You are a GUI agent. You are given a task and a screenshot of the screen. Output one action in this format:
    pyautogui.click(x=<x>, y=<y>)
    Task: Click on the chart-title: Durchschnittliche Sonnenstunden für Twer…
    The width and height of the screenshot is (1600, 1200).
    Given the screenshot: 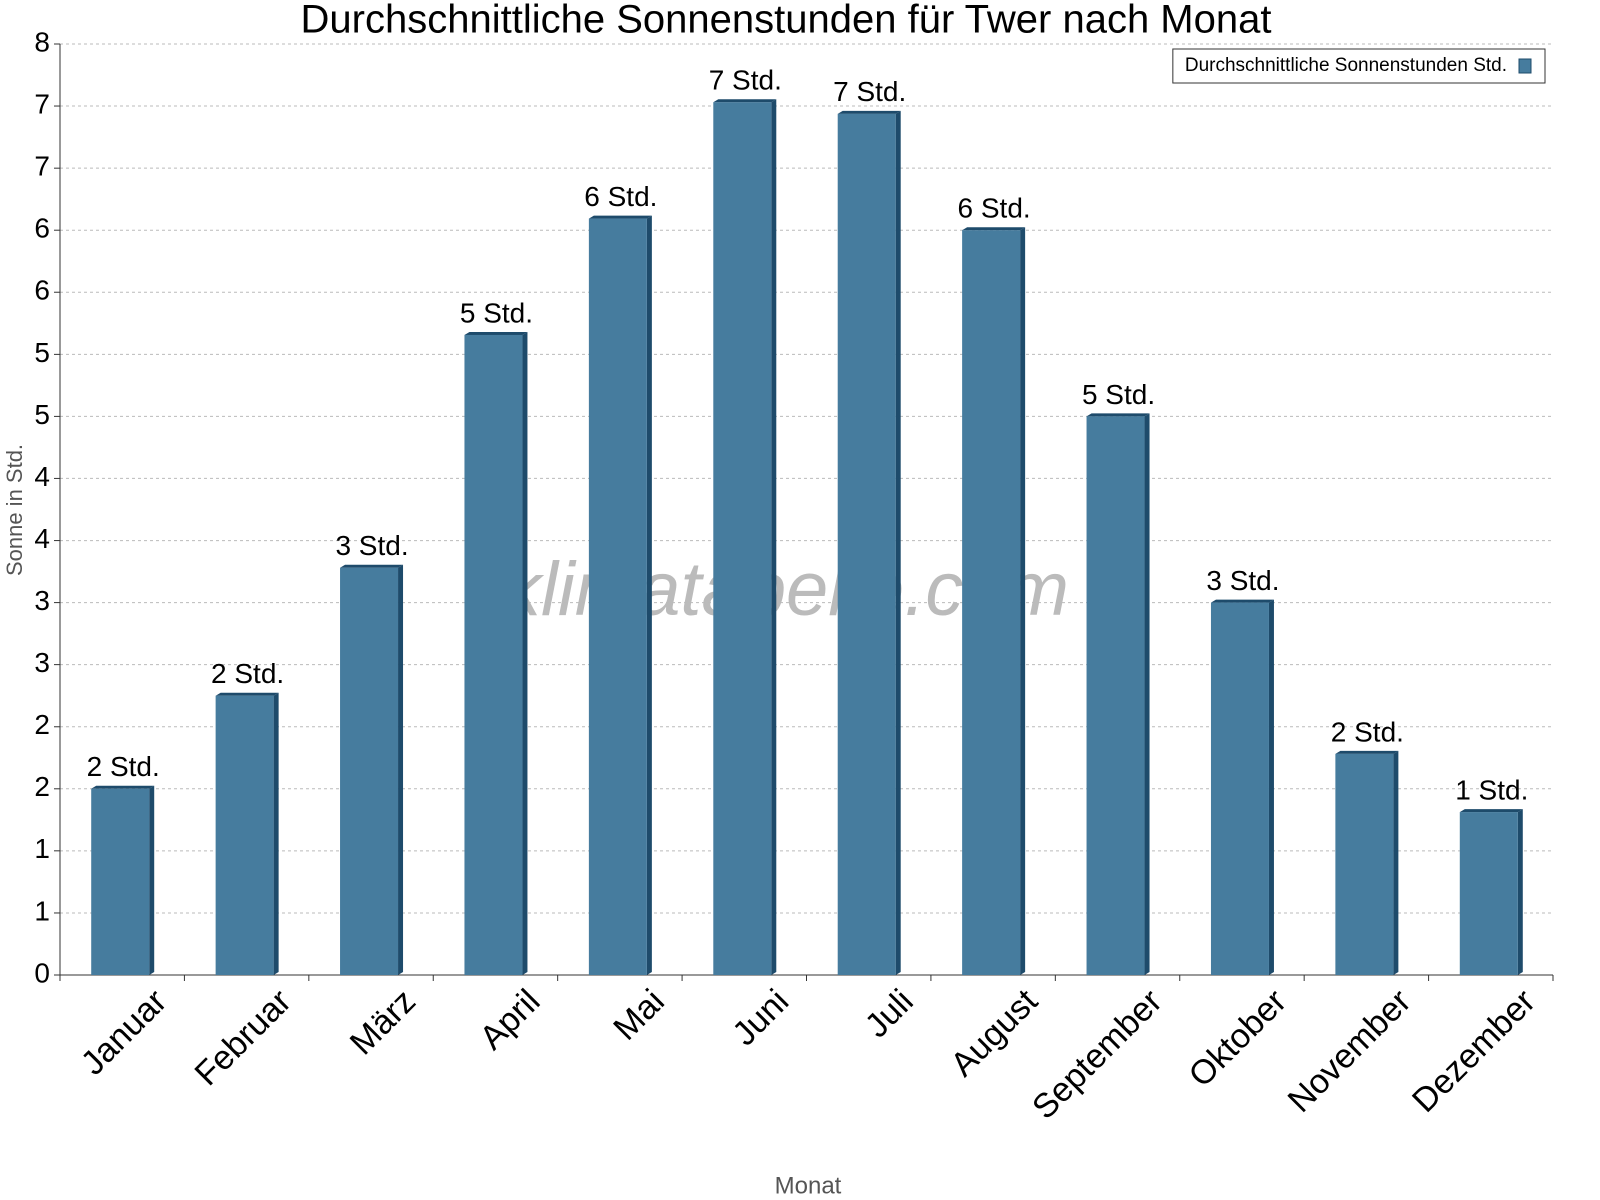 What is the action you would take?
    pyautogui.click(x=786, y=21)
    